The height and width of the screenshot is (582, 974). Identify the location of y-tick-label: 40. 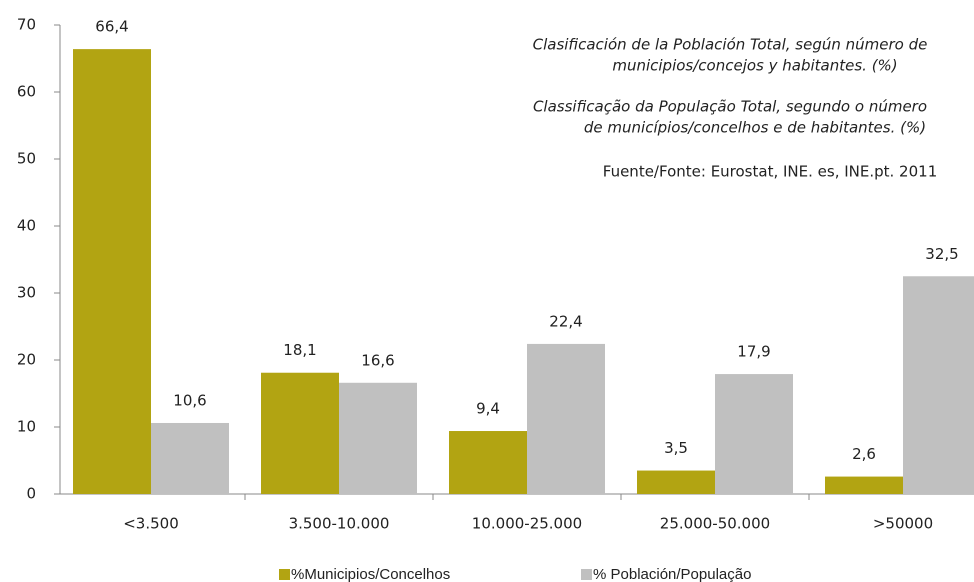
(26, 226).